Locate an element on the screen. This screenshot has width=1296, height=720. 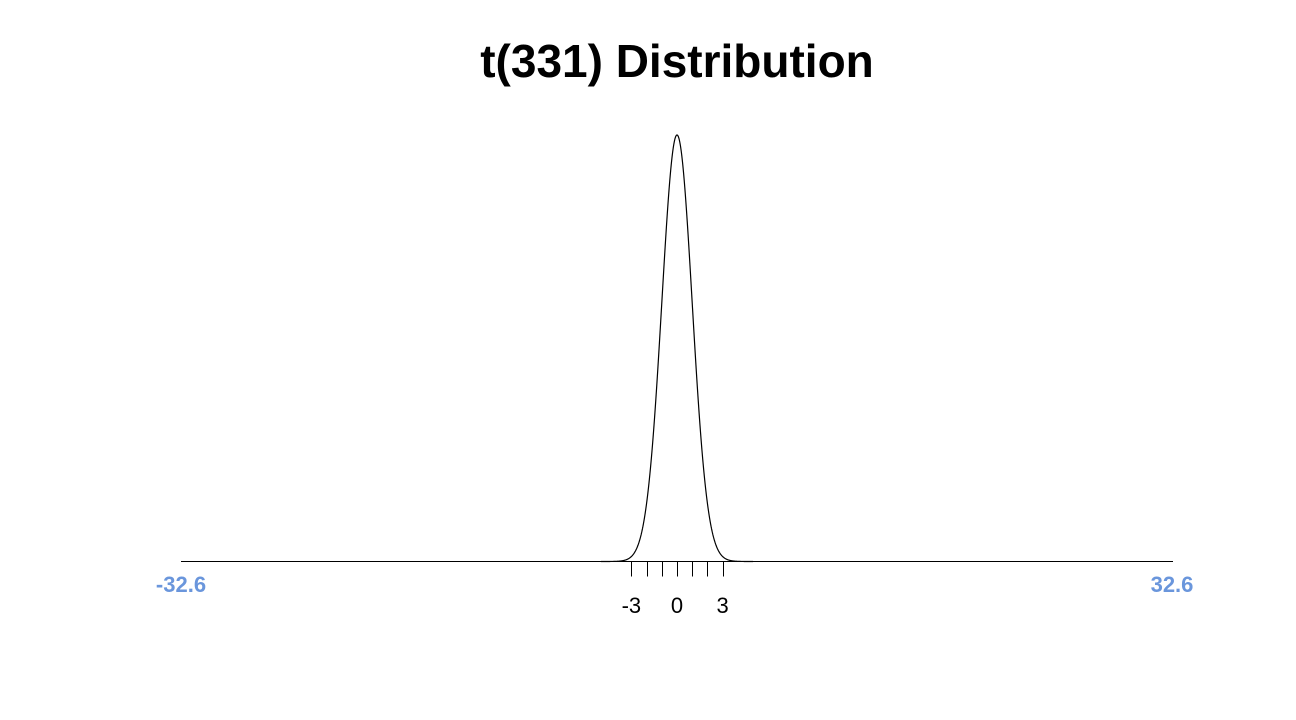
x-tick-label: 3 is located at coordinates (723, 605).